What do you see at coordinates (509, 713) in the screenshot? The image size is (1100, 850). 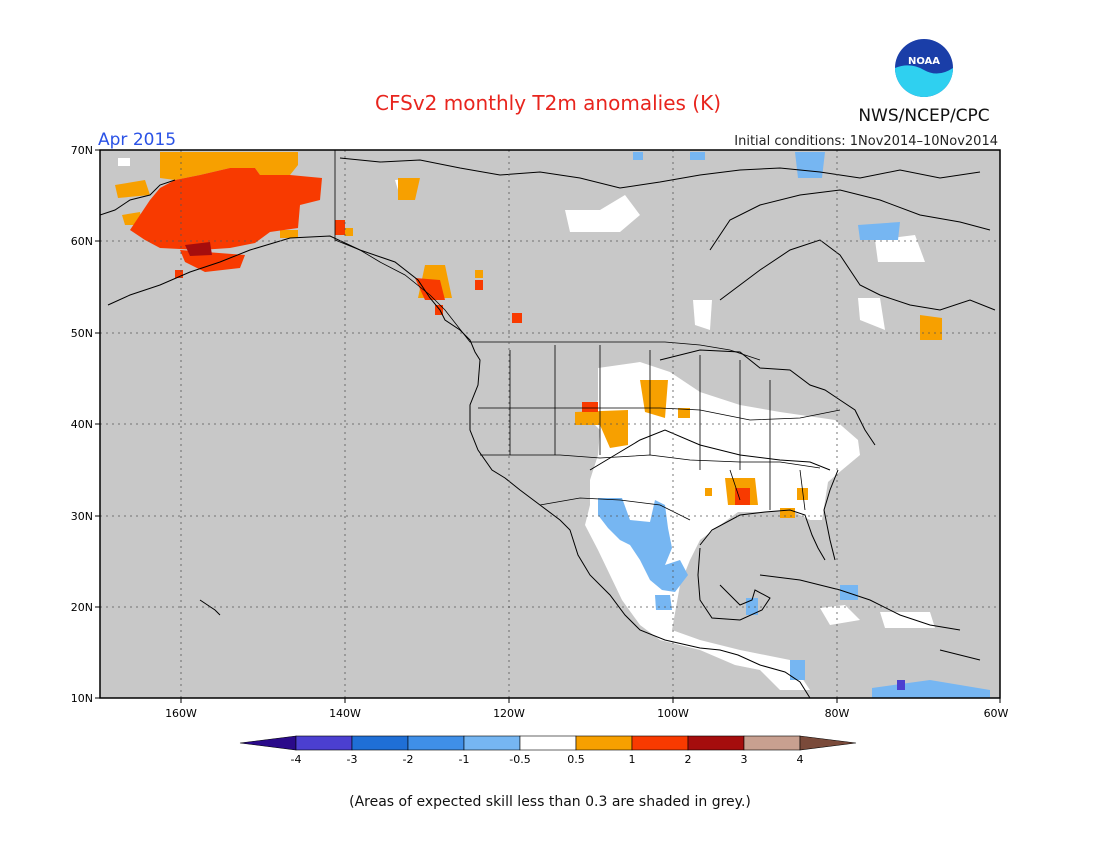 I see `lon-label: 120W` at bounding box center [509, 713].